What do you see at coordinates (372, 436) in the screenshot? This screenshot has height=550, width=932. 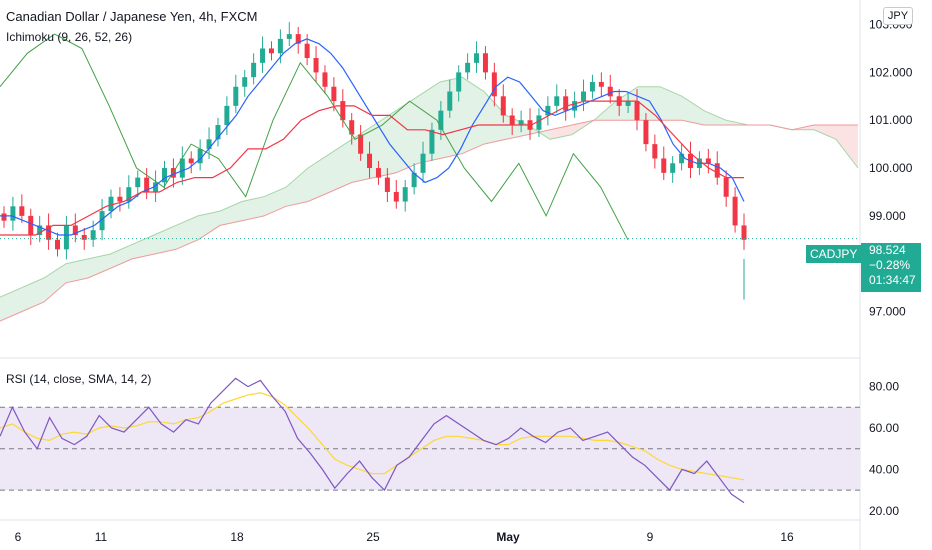 I see `rsi-ma-line` at bounding box center [372, 436].